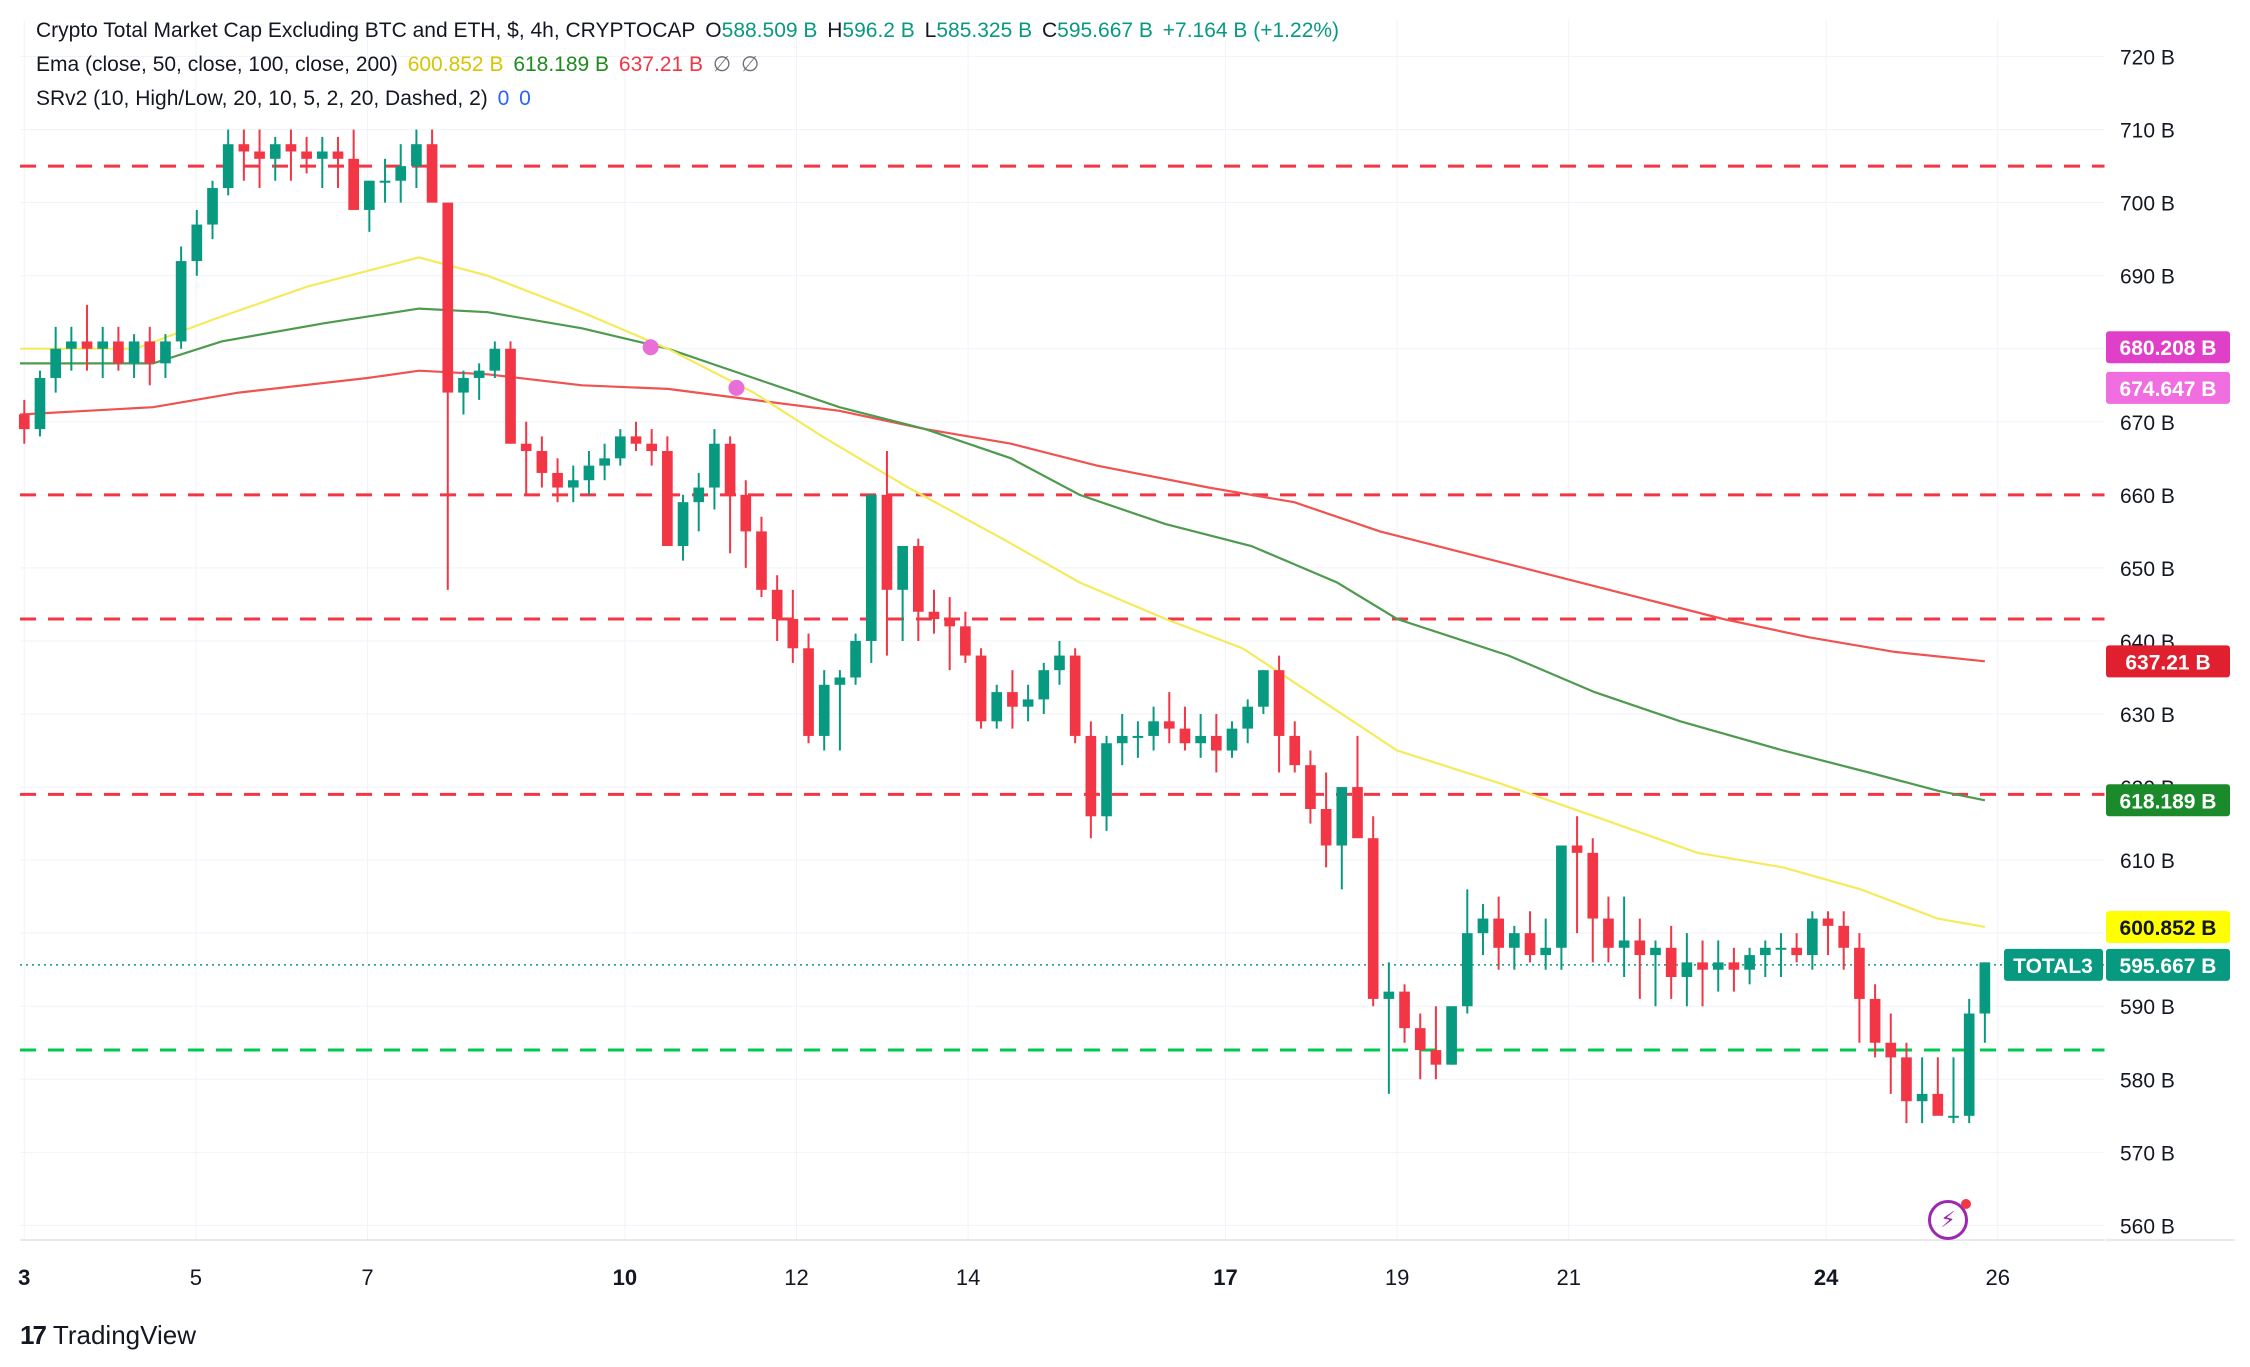 The width and height of the screenshot is (2250, 1367). Describe the element at coordinates (1105, 30) in the screenshot. I see `legend-close-value: 595.667 B` at that location.